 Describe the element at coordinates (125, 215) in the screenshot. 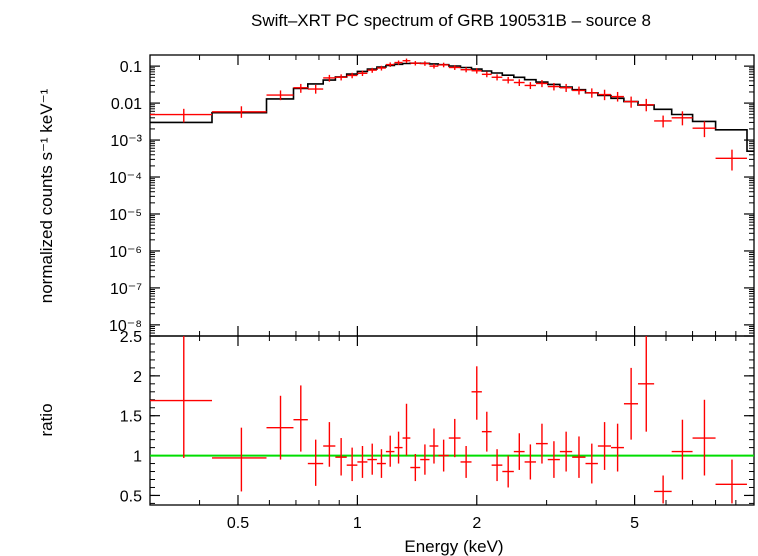

I see `spectrum-y-tick-label: 10⁻⁵` at that location.